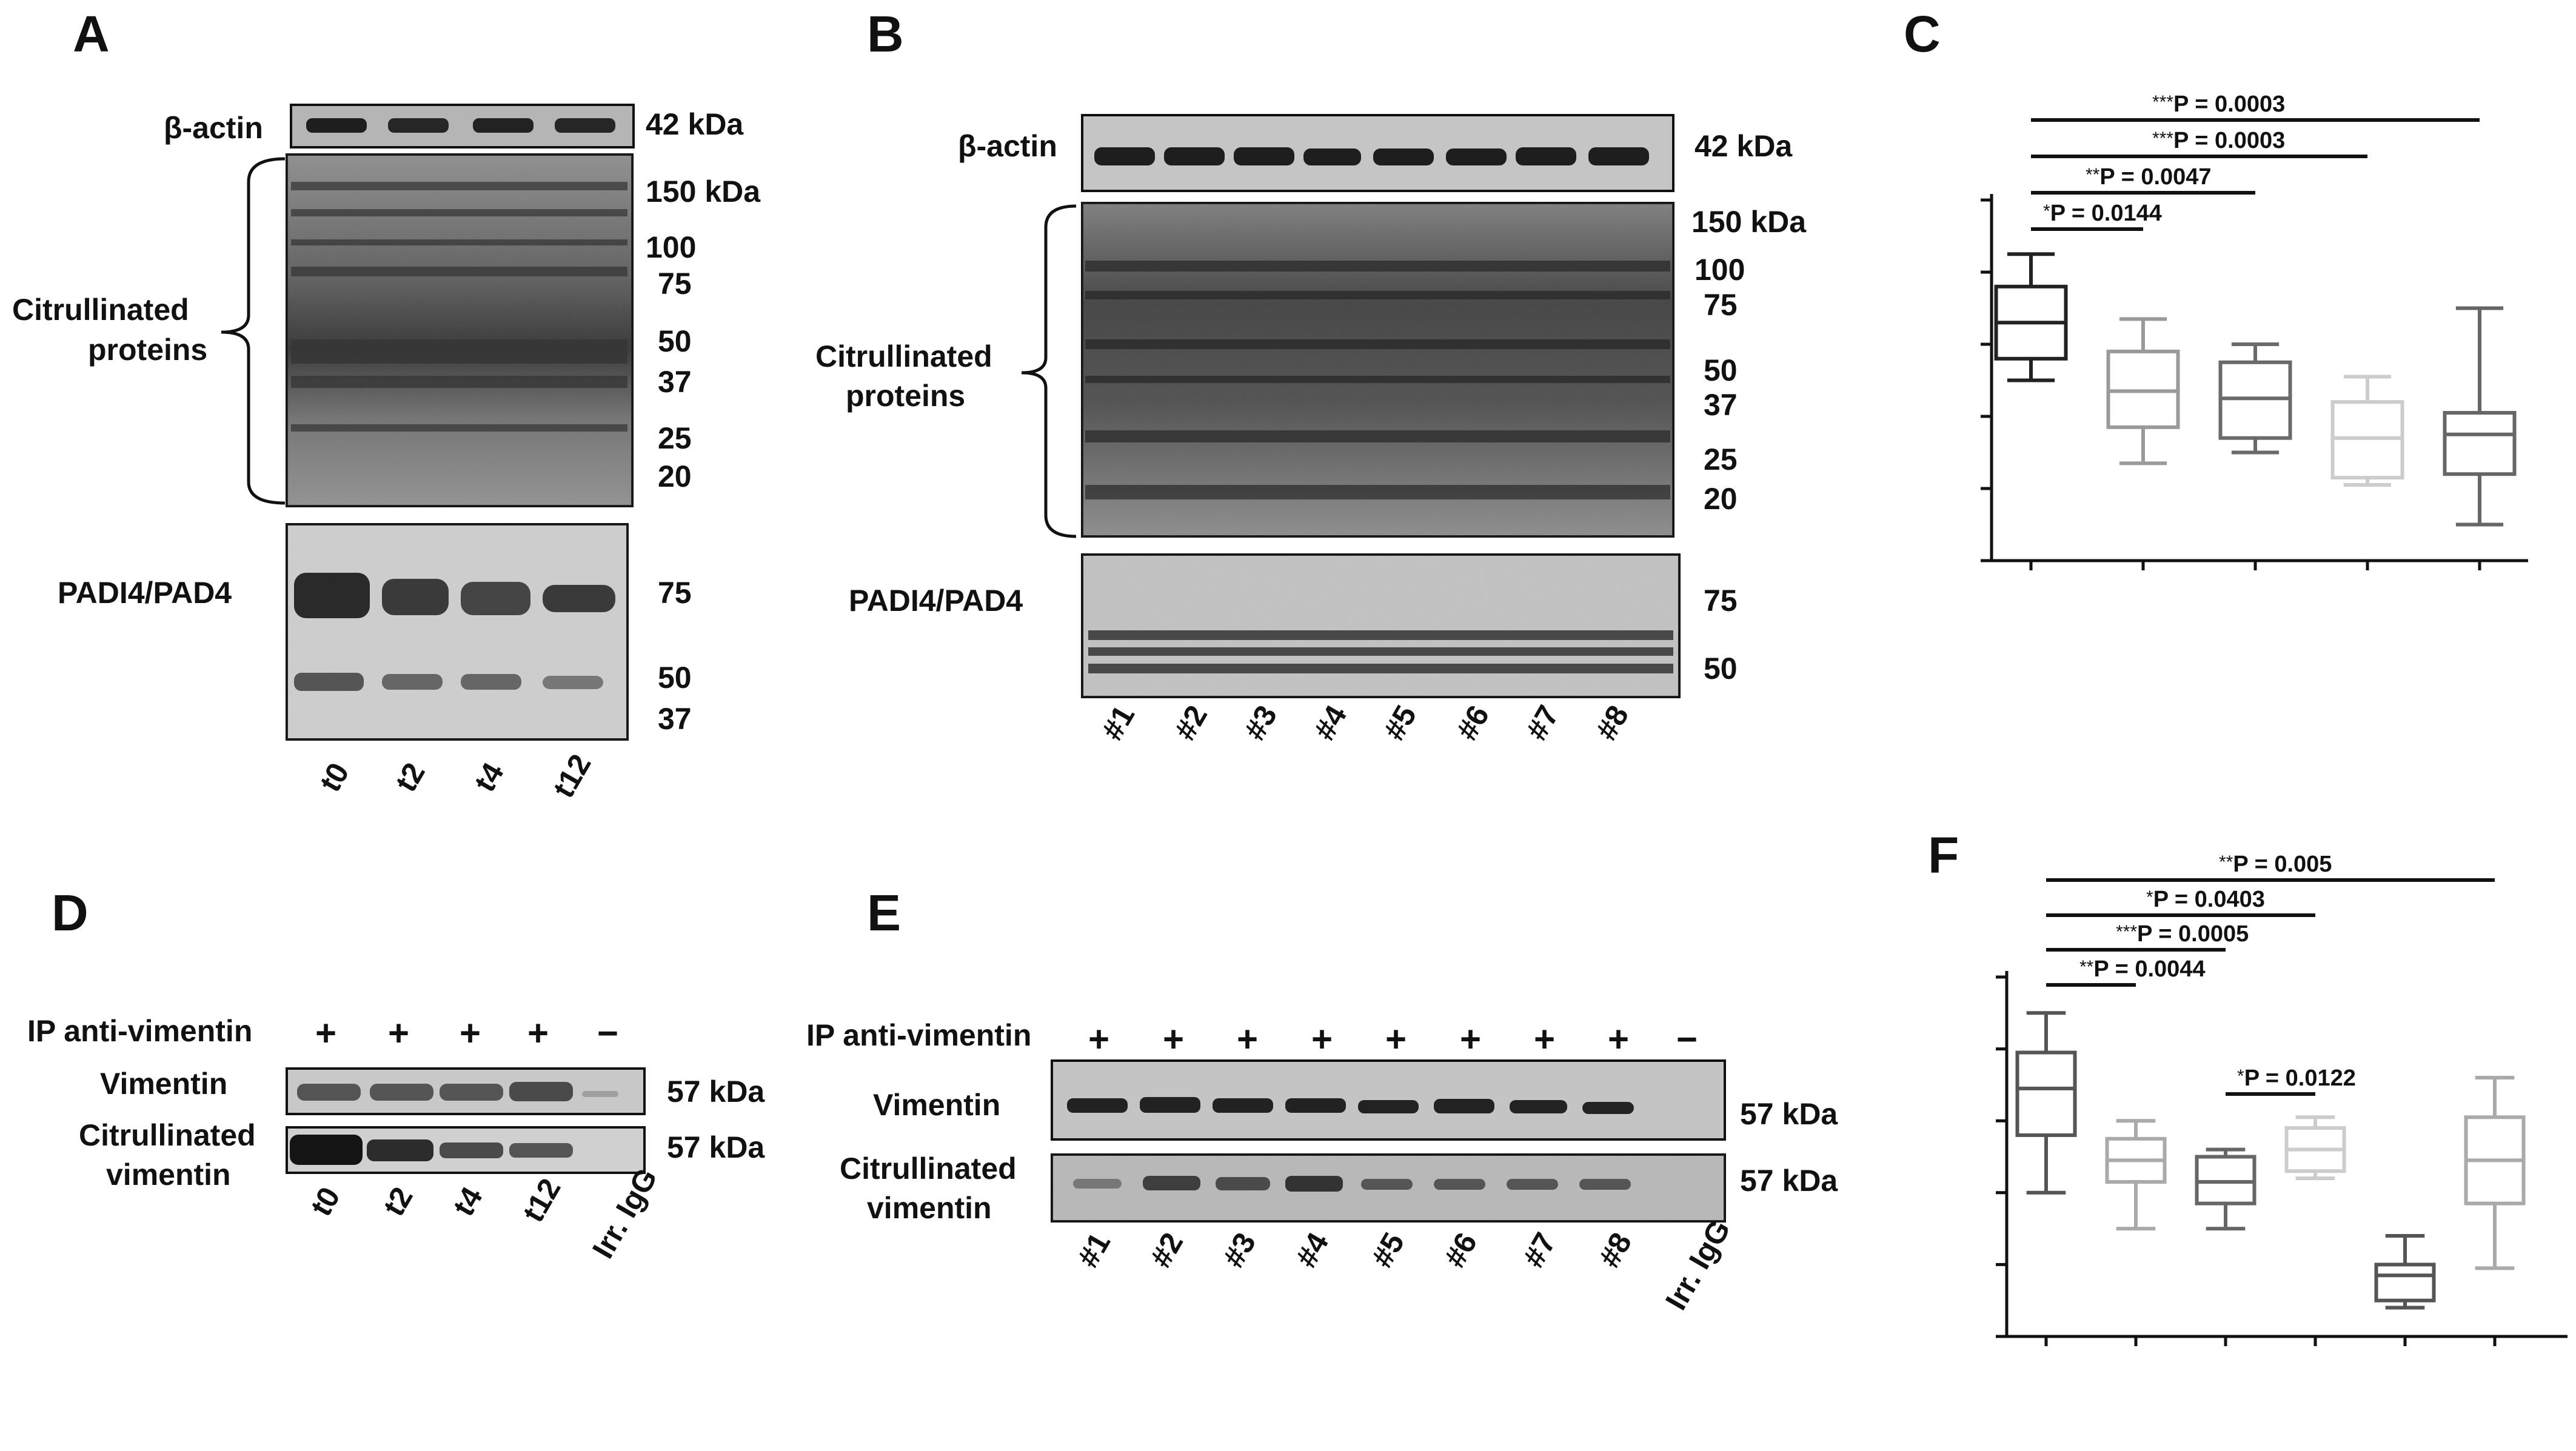  What do you see at coordinates (1371, 156) in the screenshot?
I see `panel-b-actin-bands` at bounding box center [1371, 156].